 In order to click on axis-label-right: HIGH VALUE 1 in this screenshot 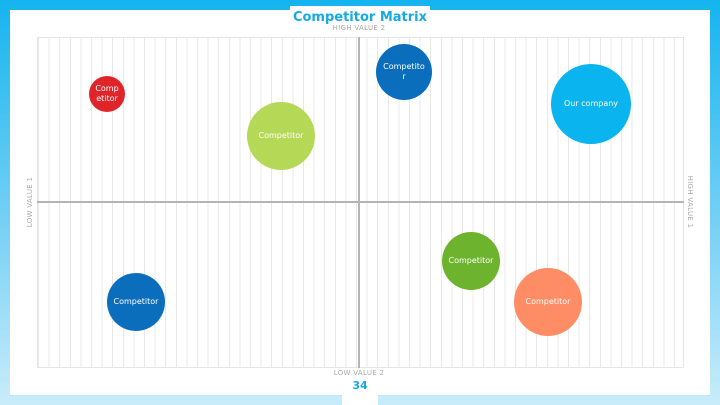, I will do `click(690, 202)`.